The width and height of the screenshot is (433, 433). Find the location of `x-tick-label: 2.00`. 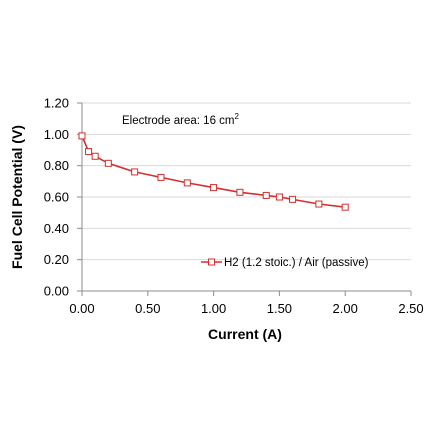

x-tick-label: 2.00 is located at coordinates (345, 308).